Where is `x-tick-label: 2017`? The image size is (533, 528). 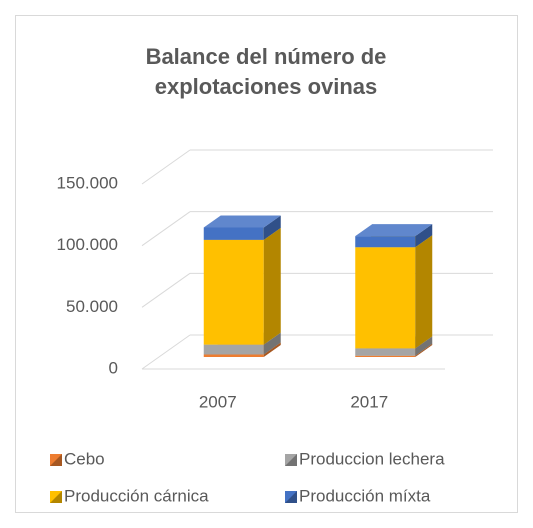 x-tick-label: 2017 is located at coordinates (369, 401).